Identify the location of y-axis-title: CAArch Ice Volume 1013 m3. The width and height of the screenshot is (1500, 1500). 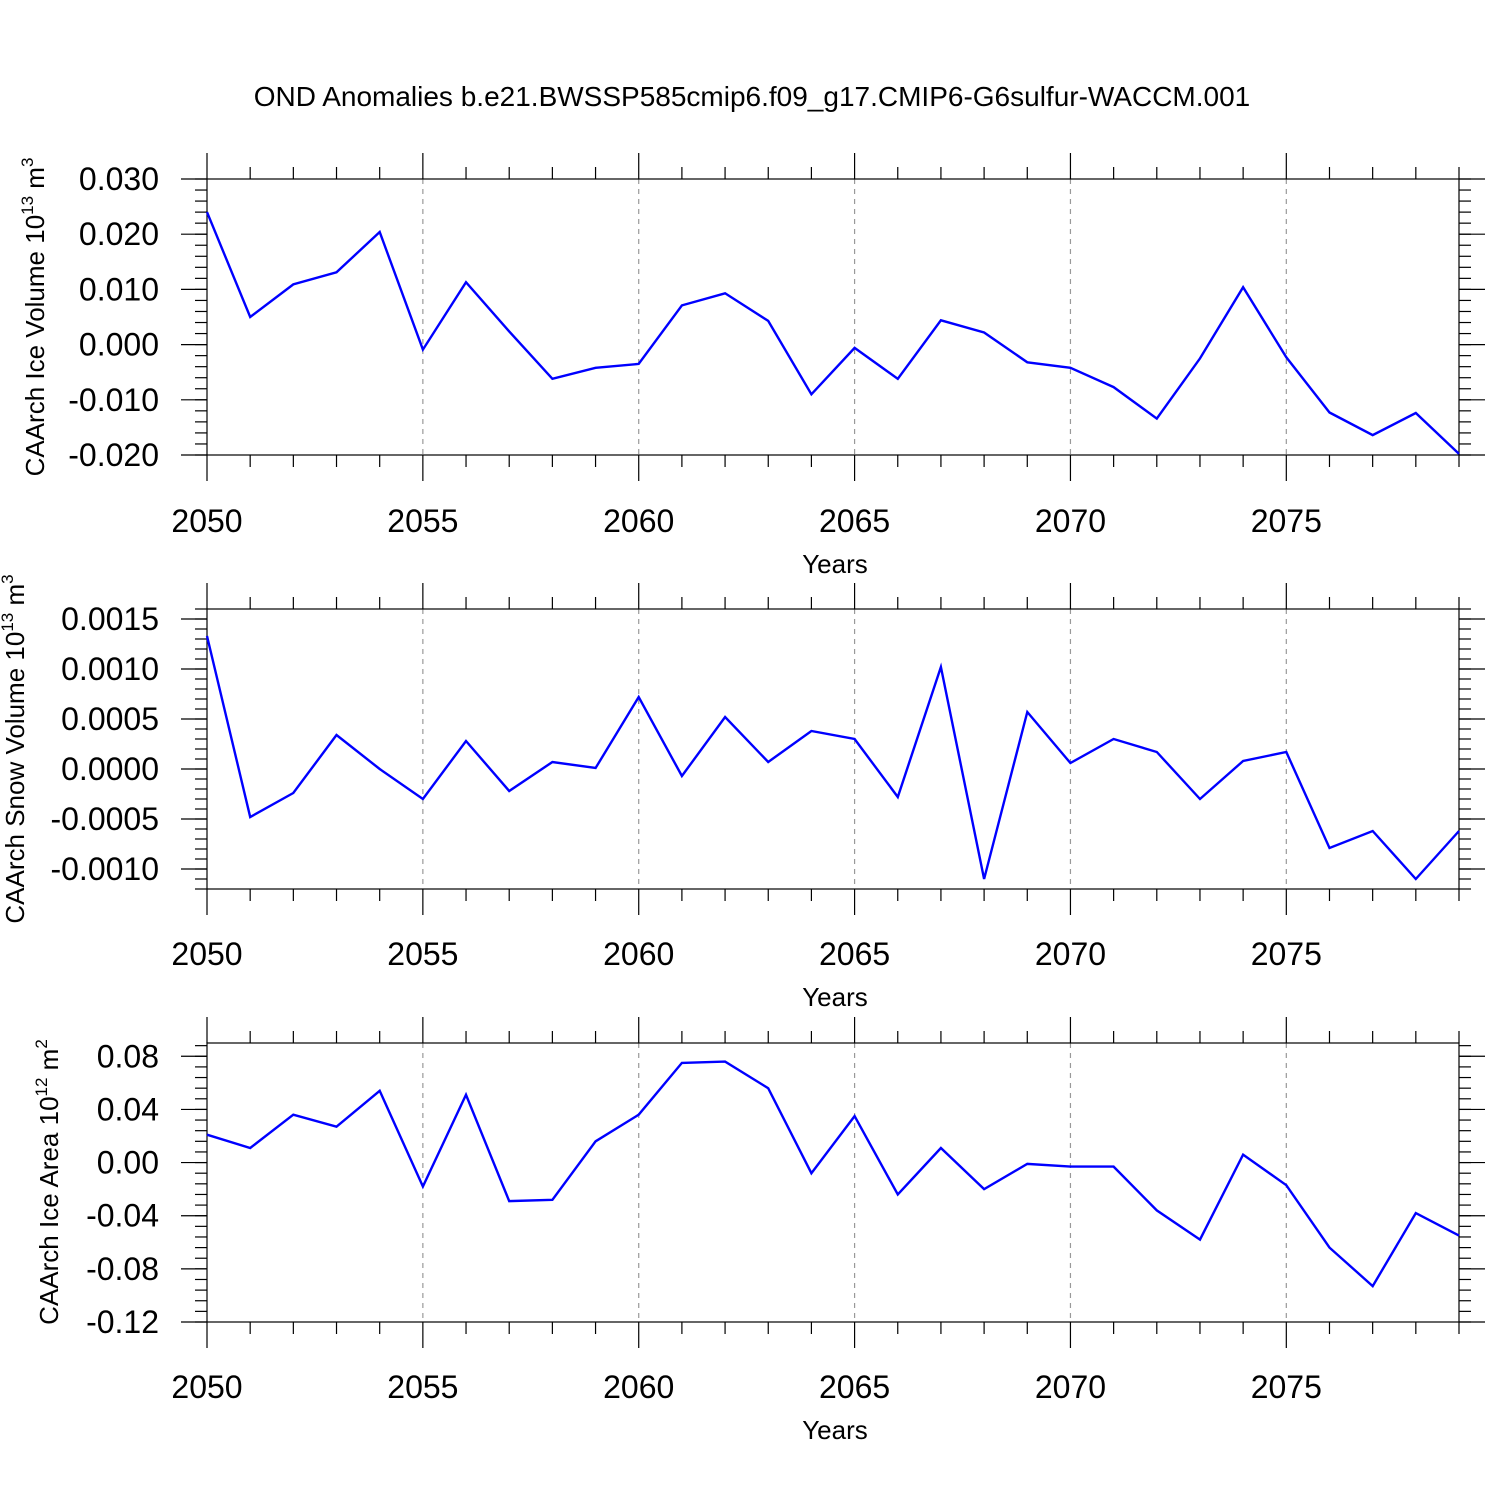
(34, 317).